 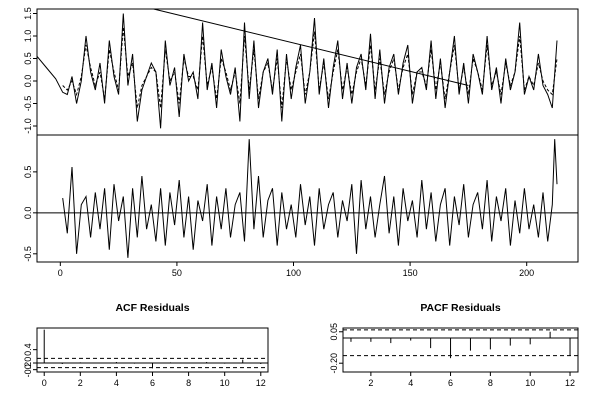 I want to click on pacf-plot-frame, so click(x=460, y=350).